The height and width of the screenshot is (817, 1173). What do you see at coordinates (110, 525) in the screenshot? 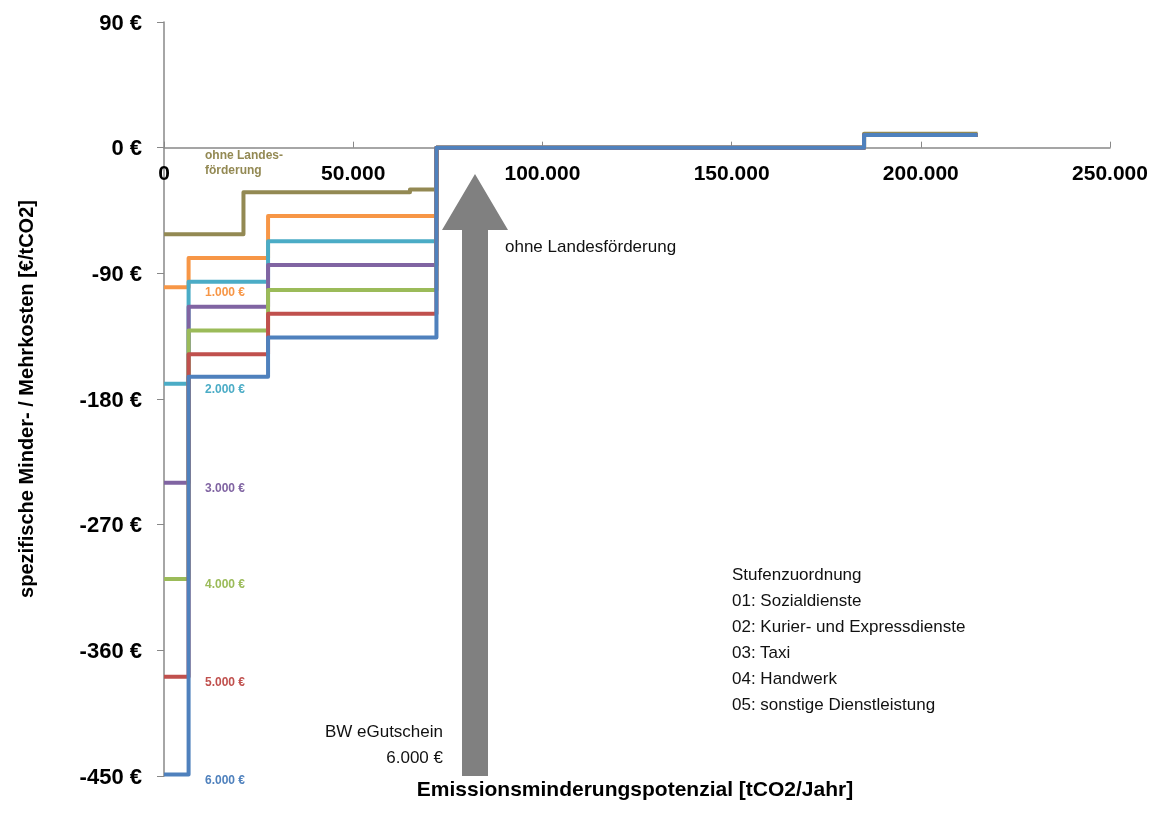
I see `y-tick-label: -270 €` at bounding box center [110, 525].